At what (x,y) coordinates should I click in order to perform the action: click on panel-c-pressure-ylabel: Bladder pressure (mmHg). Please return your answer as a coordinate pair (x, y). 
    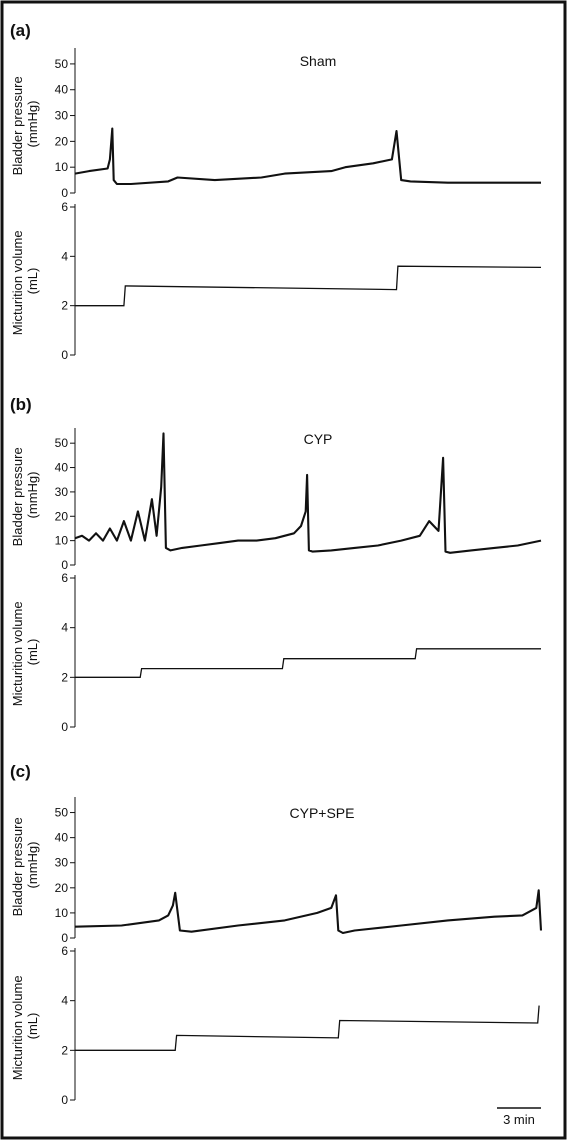
    Looking at the image, I should click on (25, 865).